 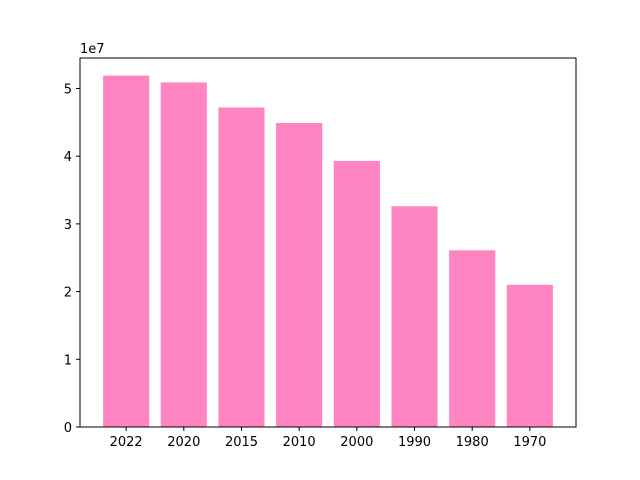 What do you see at coordinates (68, 157) in the screenshot?
I see `y-tick-label: 4` at bounding box center [68, 157].